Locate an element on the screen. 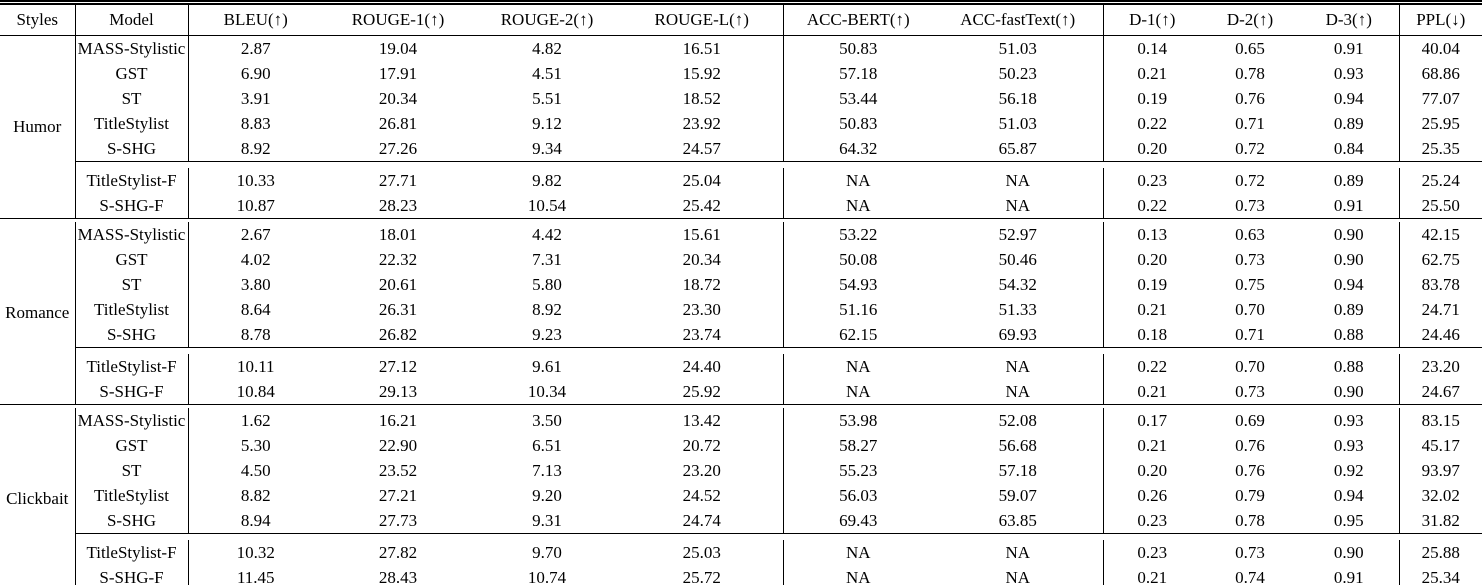  metric-value: 64.32 is located at coordinates (857, 149).